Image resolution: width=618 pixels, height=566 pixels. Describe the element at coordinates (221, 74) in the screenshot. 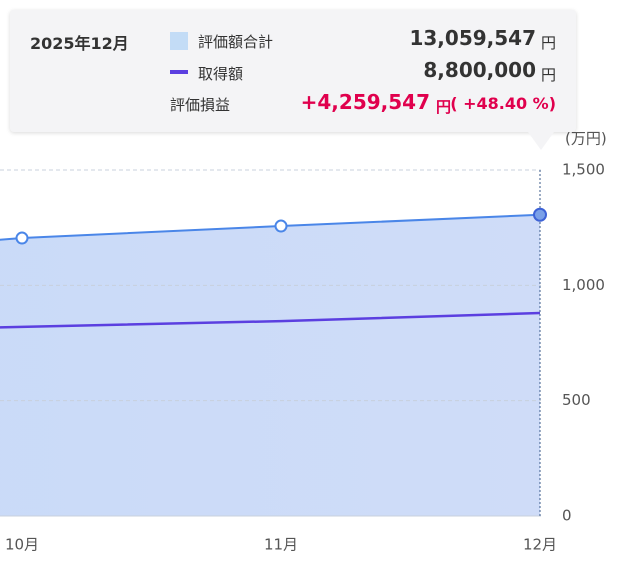

I see `legend-label: 取得額` at that location.